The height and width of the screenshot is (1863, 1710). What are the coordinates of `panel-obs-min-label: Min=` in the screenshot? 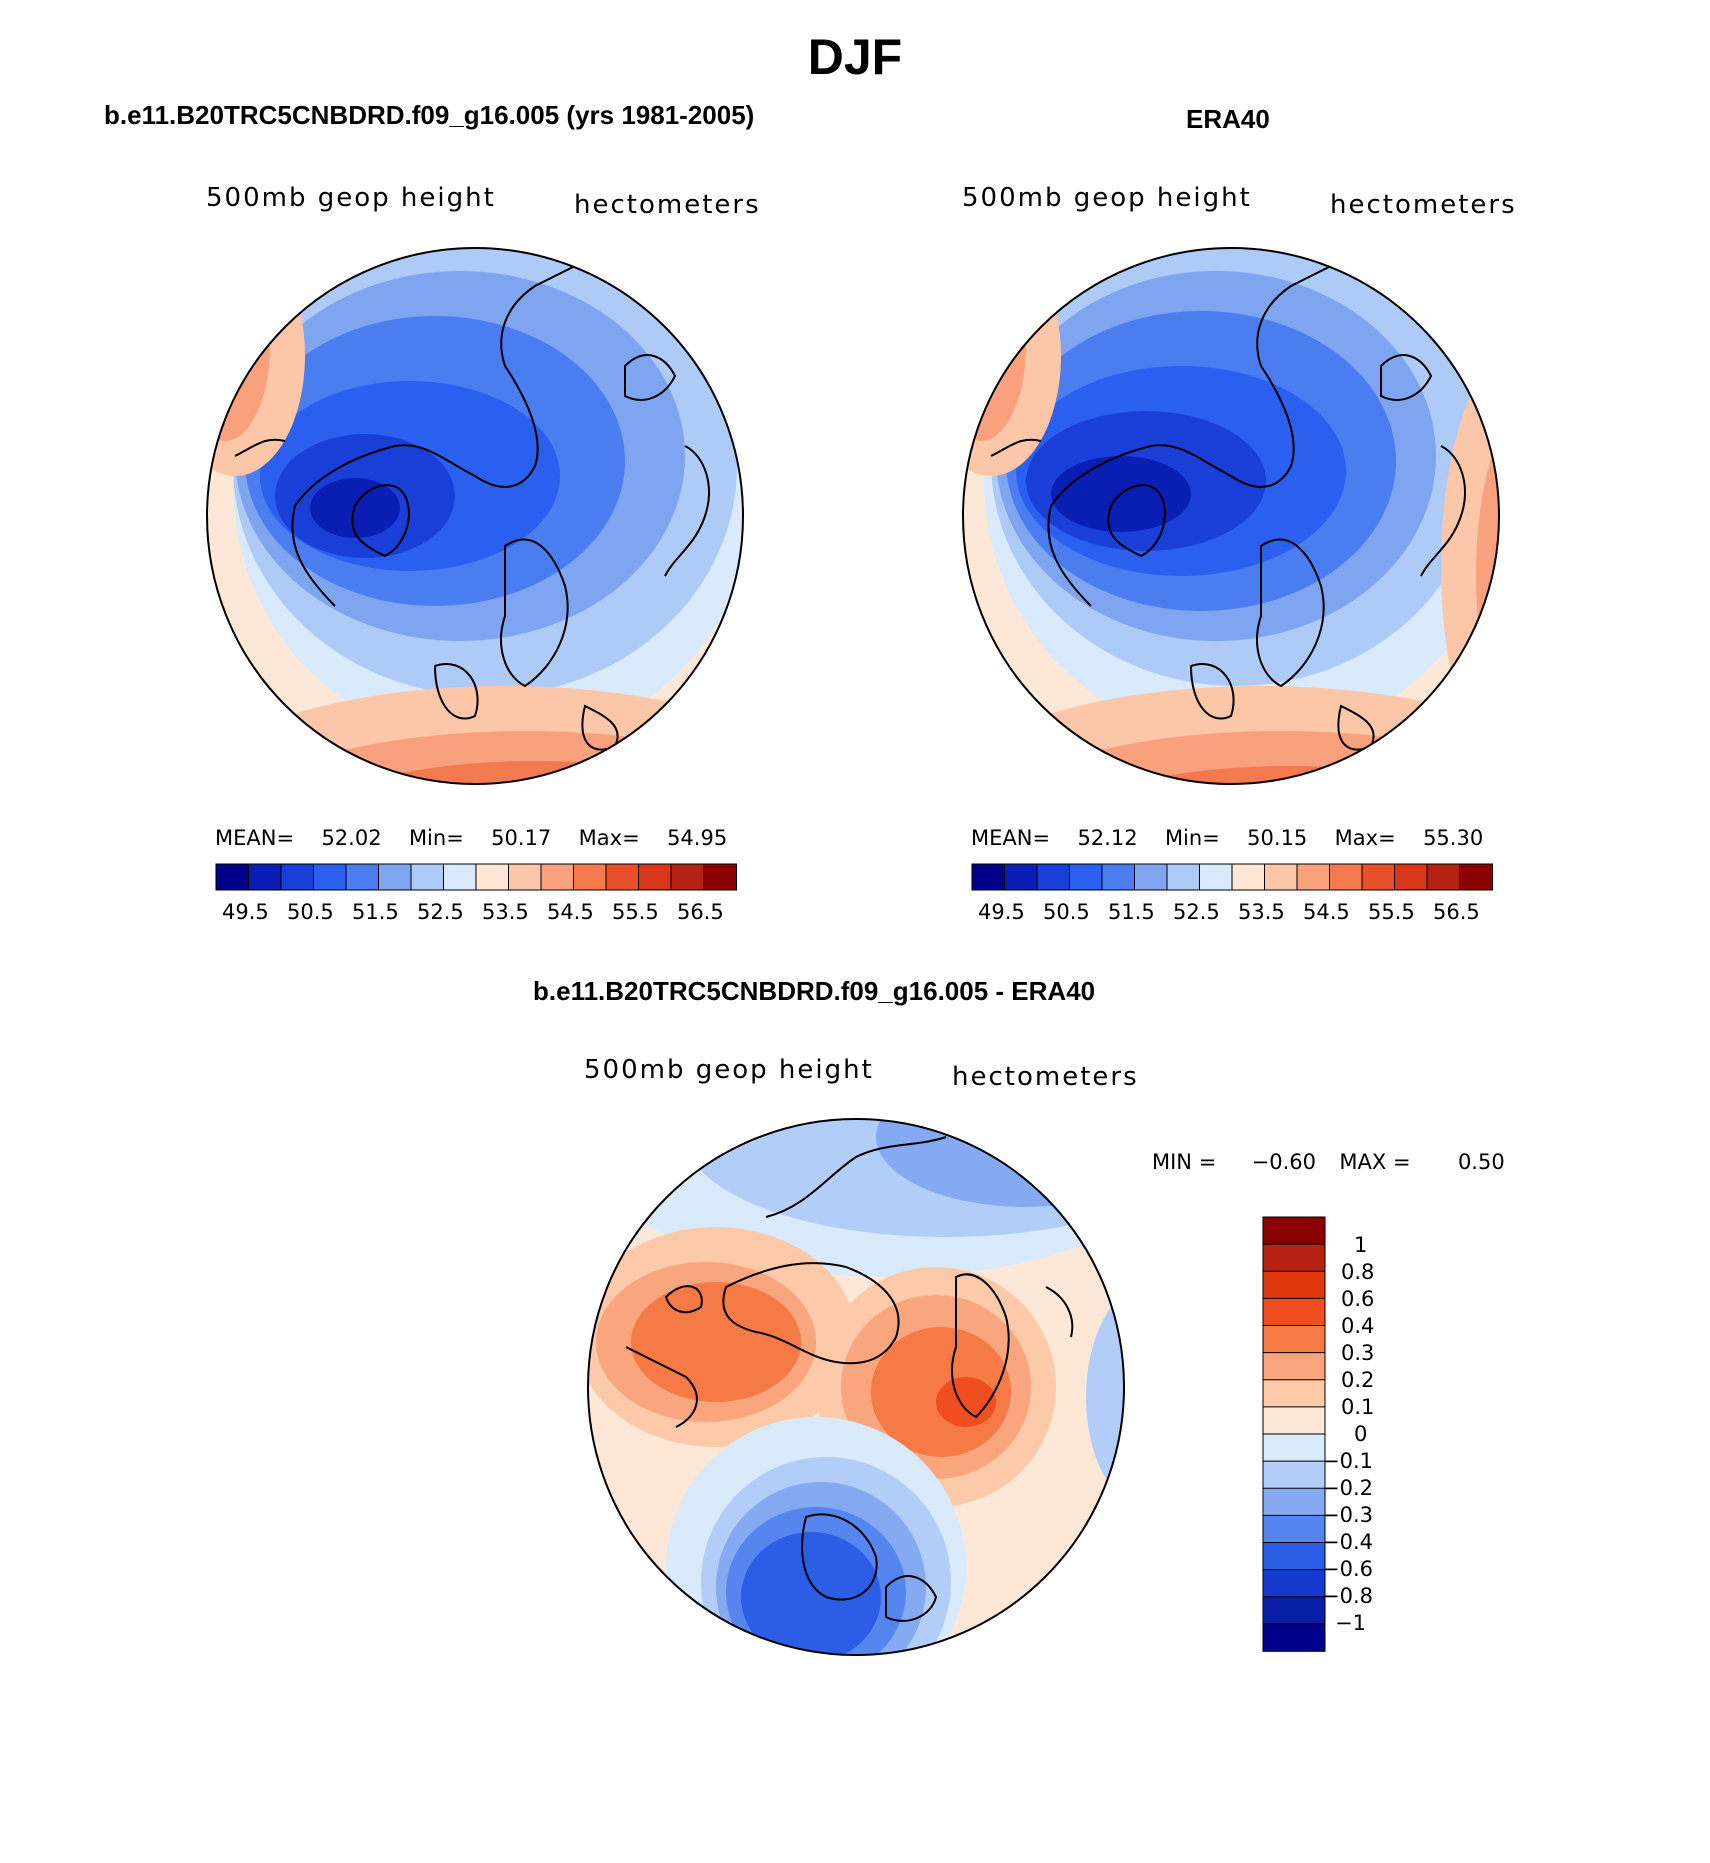 It's located at (1192, 838).